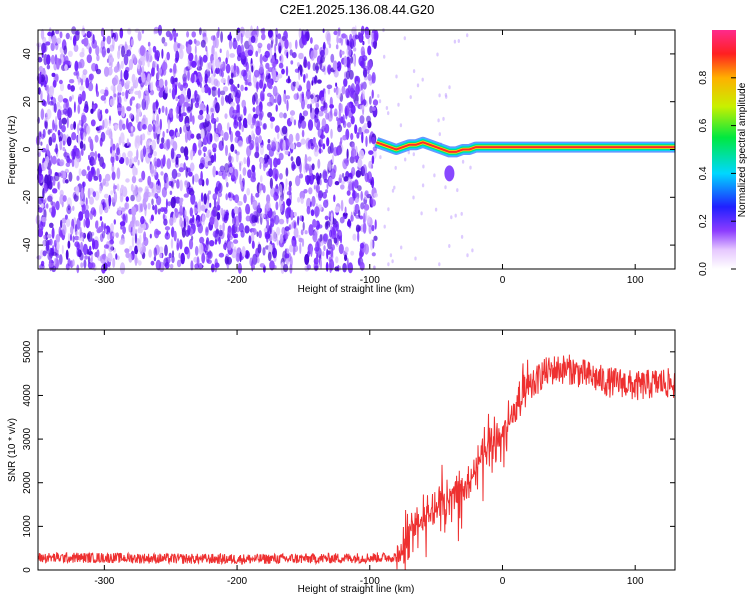  I want to click on snr-y-axis-title: SNR (10 * v/v), so click(12, 450).